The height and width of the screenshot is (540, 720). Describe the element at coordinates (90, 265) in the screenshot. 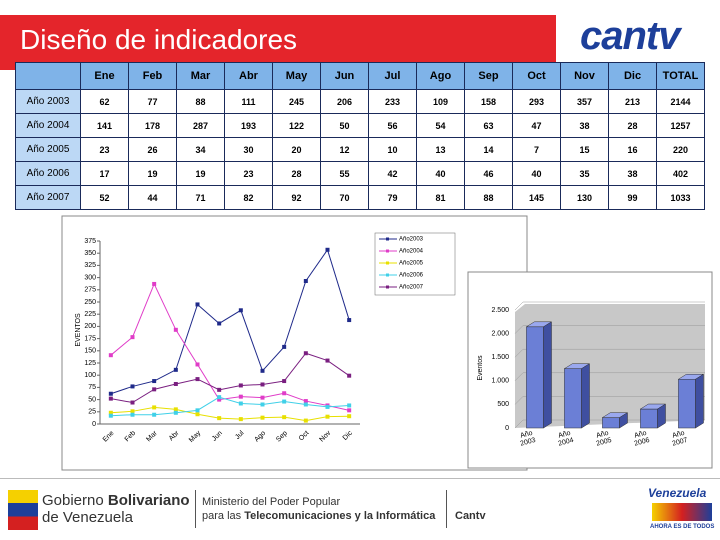

I see `y-tick-label: 325` at that location.